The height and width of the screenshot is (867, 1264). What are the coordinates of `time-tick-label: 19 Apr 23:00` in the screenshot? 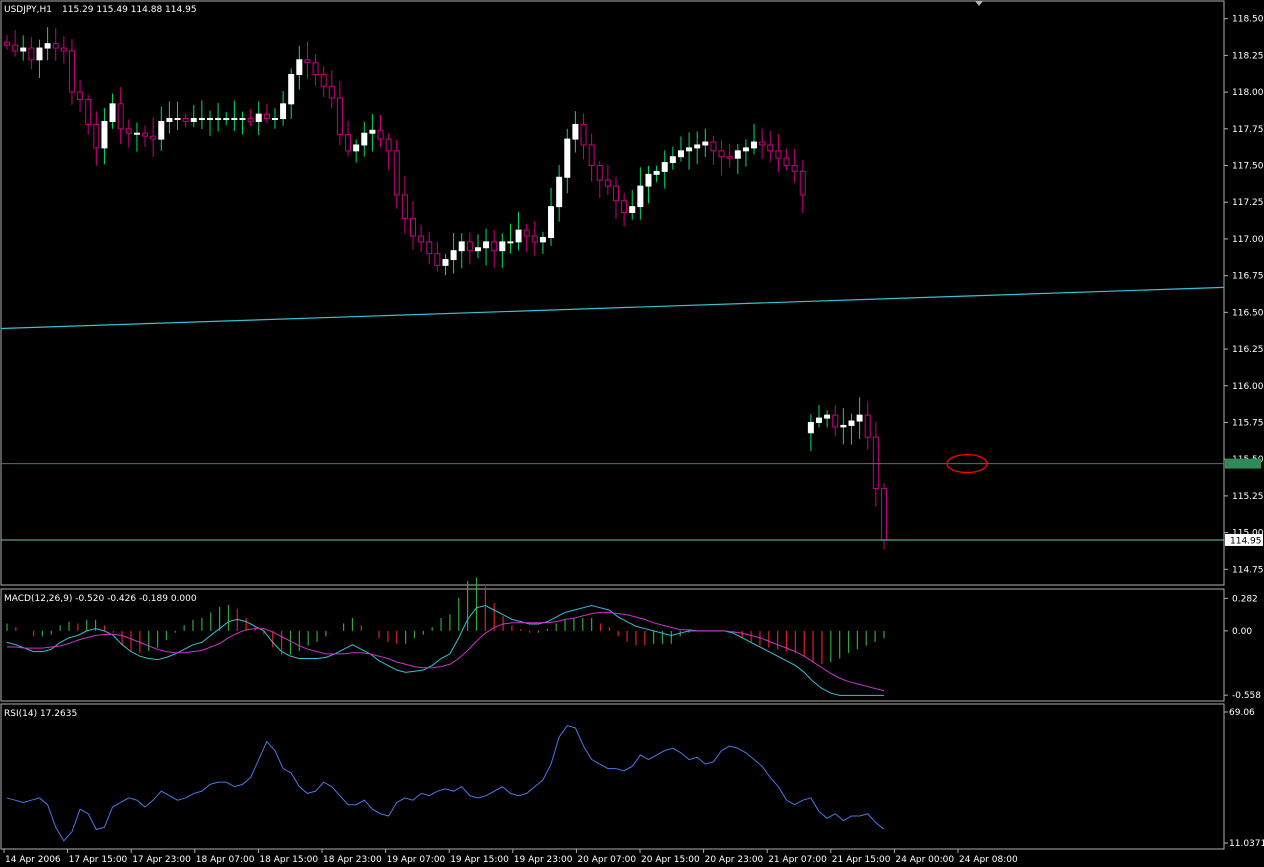 It's located at (543, 860).